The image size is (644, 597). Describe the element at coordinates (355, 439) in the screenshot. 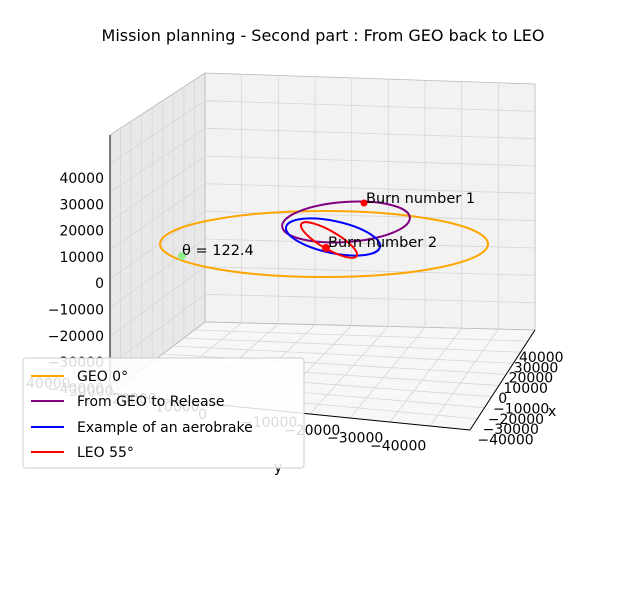

I see `y-tick-label: −30000` at that location.